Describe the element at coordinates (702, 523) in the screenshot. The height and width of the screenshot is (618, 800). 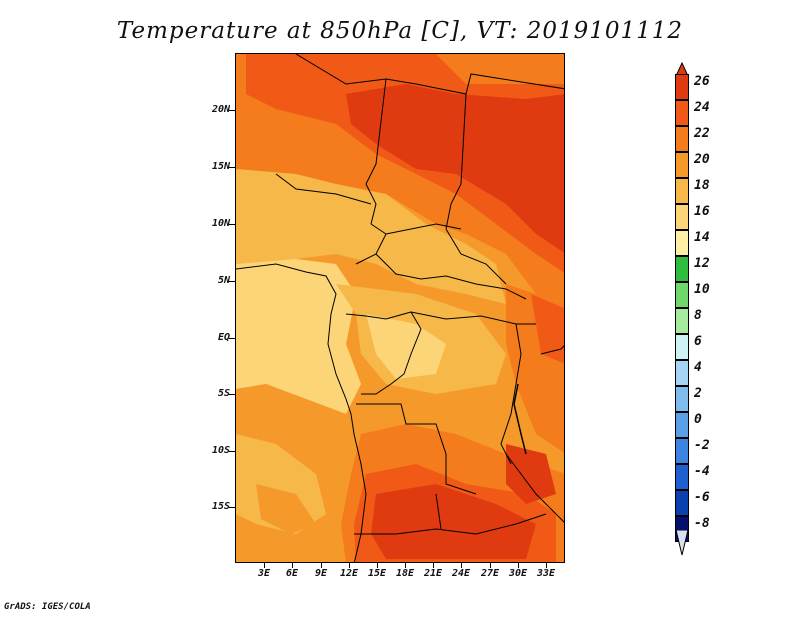
I see `colorbar-level-label: -8` at that location.